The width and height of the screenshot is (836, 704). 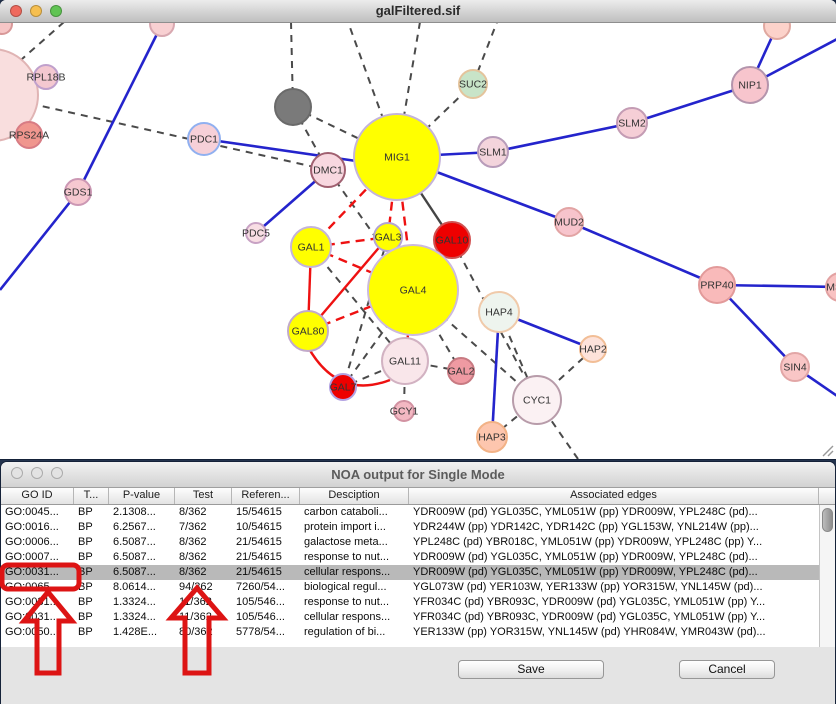 I want to click on node-RPL18B, so click(x=46, y=77).